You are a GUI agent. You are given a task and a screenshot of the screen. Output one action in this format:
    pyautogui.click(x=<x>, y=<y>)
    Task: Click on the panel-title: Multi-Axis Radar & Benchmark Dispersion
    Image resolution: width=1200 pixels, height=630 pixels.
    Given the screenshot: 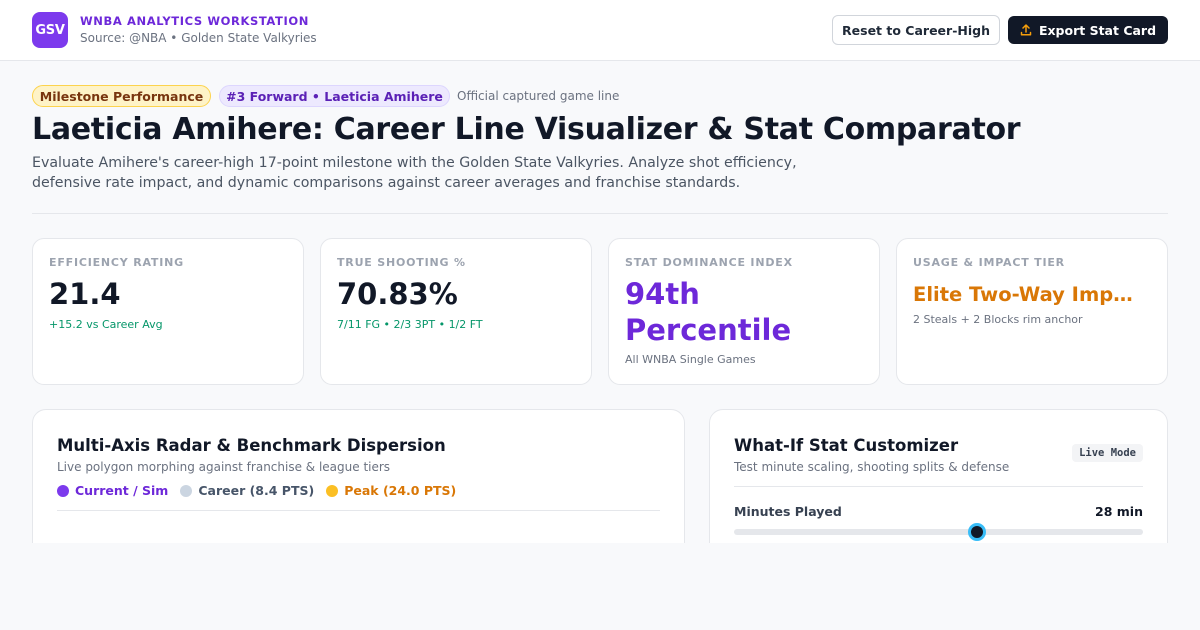 What is the action you would take?
    pyautogui.click(x=251, y=445)
    